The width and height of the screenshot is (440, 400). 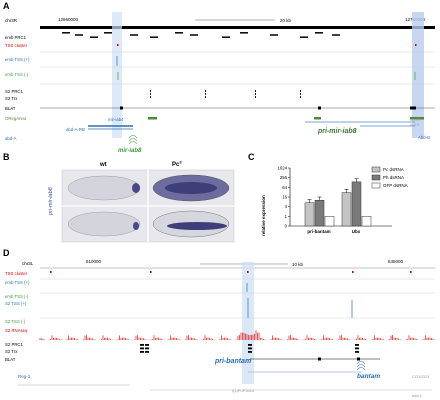 I want to click on track-label-a-5: S2 Trx, so click(x=11, y=98).